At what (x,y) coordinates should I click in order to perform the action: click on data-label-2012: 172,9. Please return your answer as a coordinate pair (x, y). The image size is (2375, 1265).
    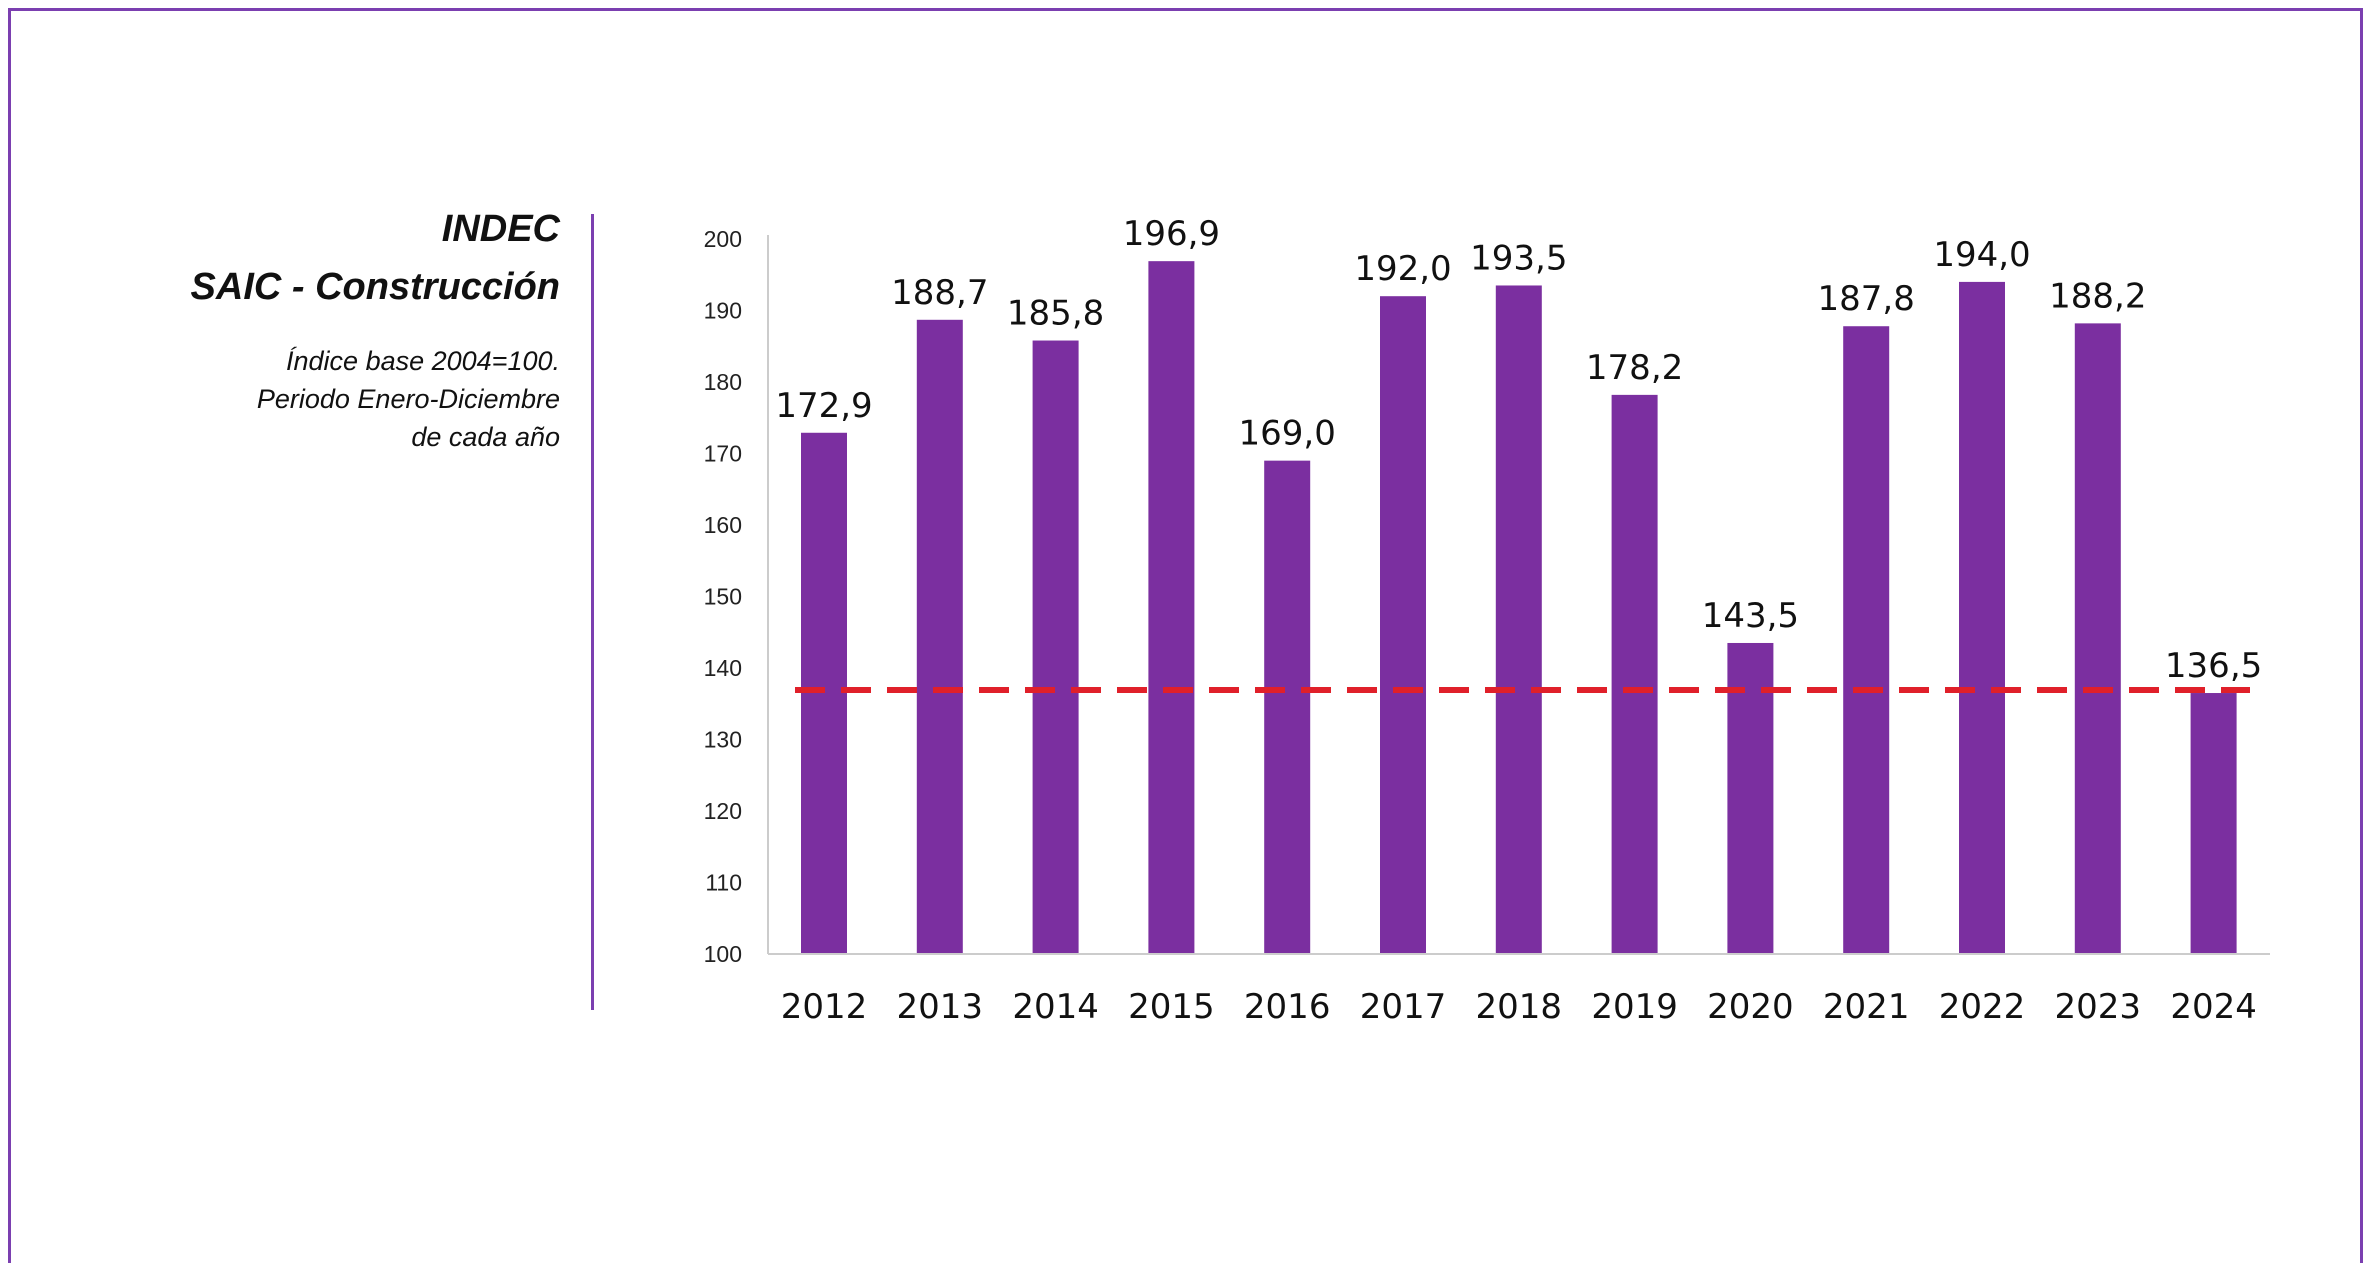
    Looking at the image, I should click on (823, 406).